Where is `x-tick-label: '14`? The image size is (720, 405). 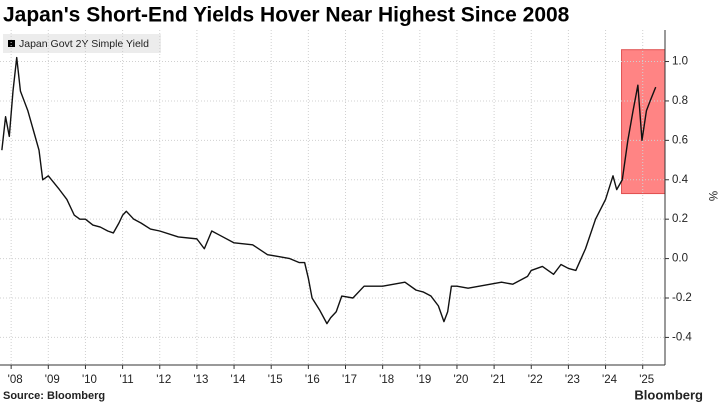
x-tick-label: '14 is located at coordinates (239, 380).